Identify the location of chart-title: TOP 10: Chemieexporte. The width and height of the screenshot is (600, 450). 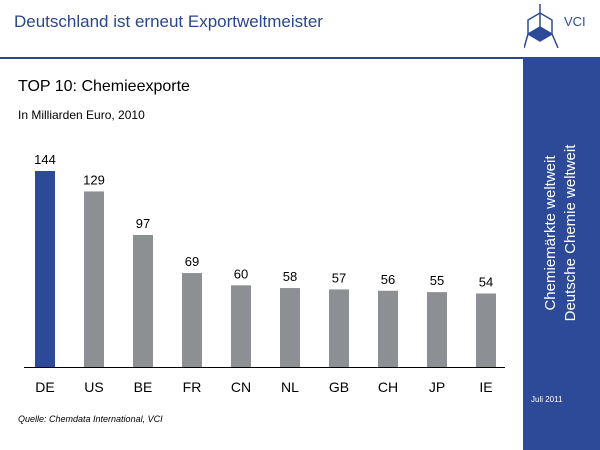
(104, 86).